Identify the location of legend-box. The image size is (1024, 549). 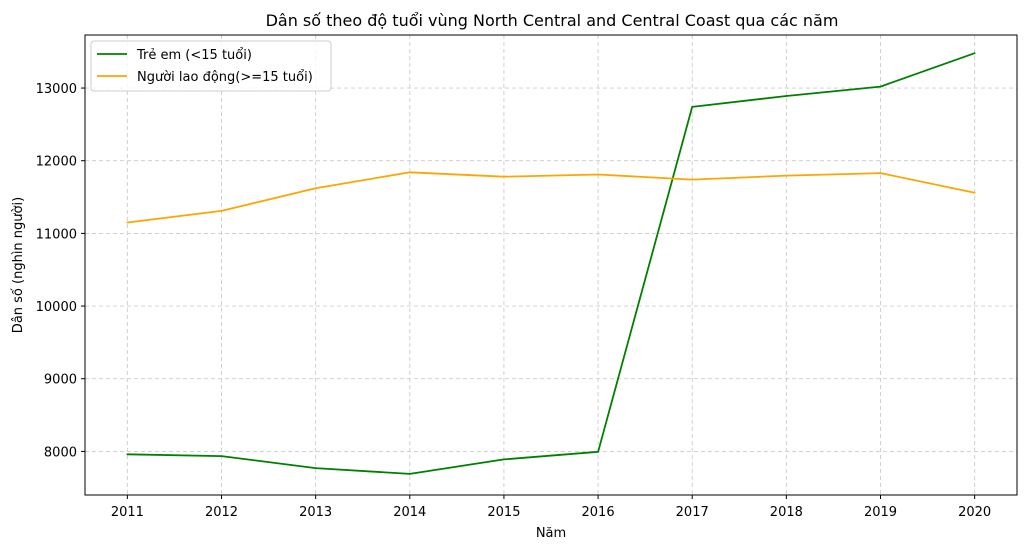
(211, 66).